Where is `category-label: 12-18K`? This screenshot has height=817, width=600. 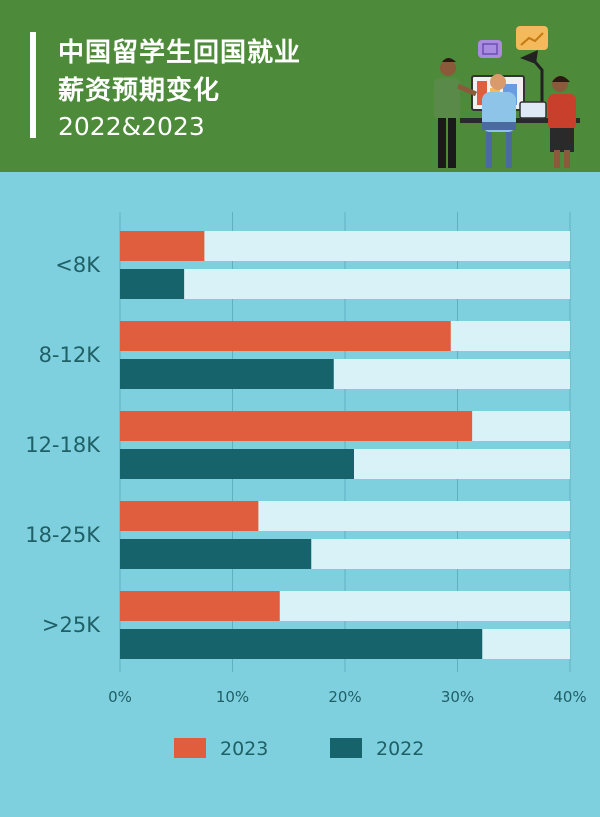 category-label: 12-18K is located at coordinates (63, 445).